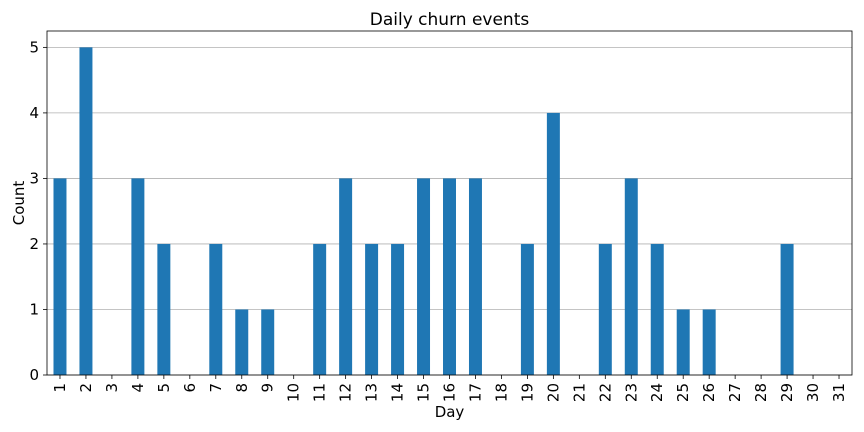  I want to click on y-tick-label: 2, so click(34, 244).